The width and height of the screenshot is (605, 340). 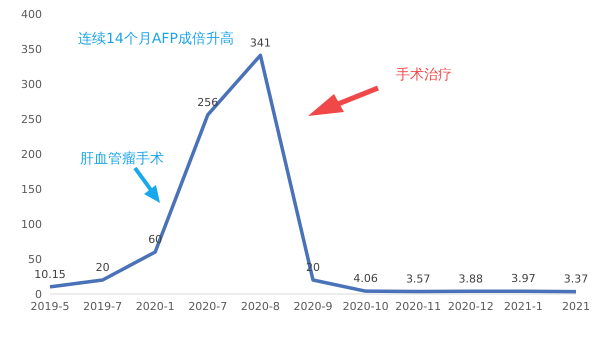 What do you see at coordinates (365, 279) in the screenshot?
I see `data-label: 4.06` at bounding box center [365, 279].